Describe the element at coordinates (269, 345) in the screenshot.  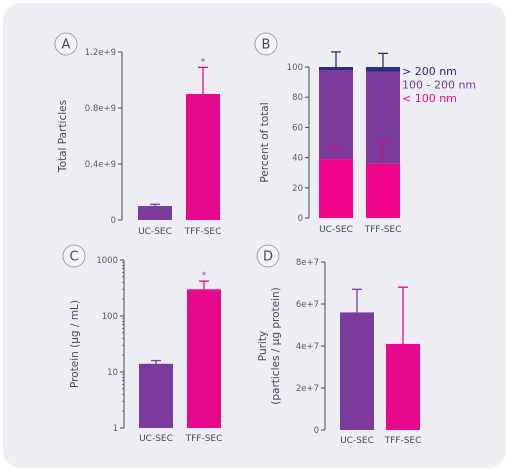
I see `y-axis-title: Purity(particles / µg protein)` at that location.